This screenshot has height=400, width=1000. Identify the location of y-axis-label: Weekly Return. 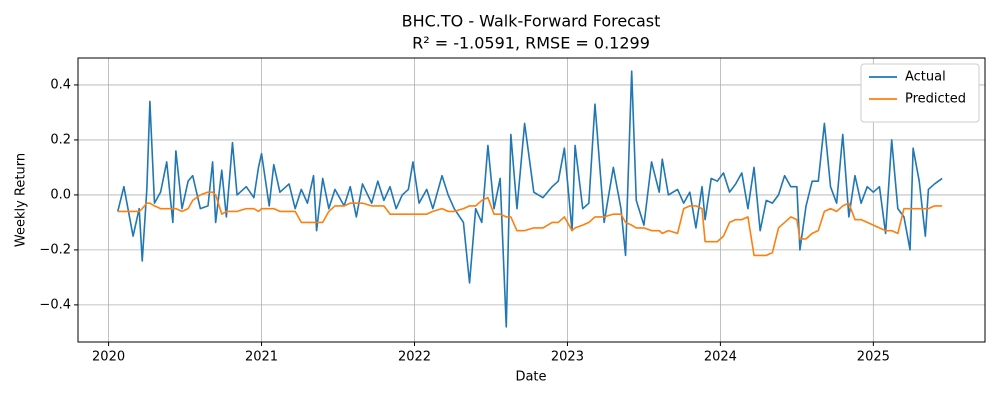
(21, 200).